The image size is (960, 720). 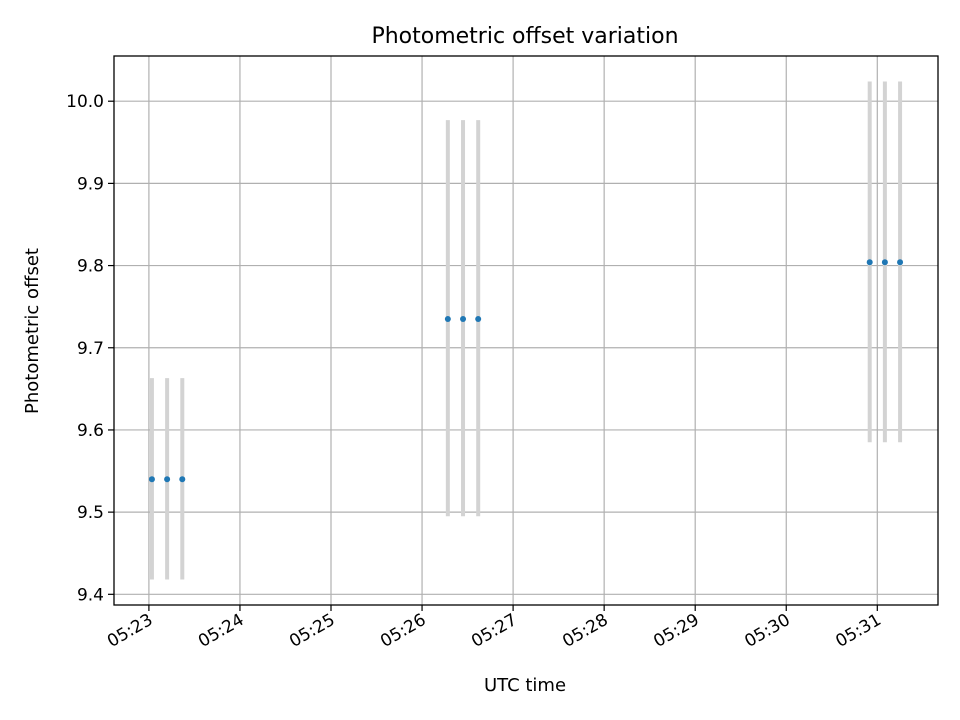 I want to click on y-axis-ticks: 9.4 9.5 9.6 9.7 9.8 9.9 10.0, so click(x=90, y=348).